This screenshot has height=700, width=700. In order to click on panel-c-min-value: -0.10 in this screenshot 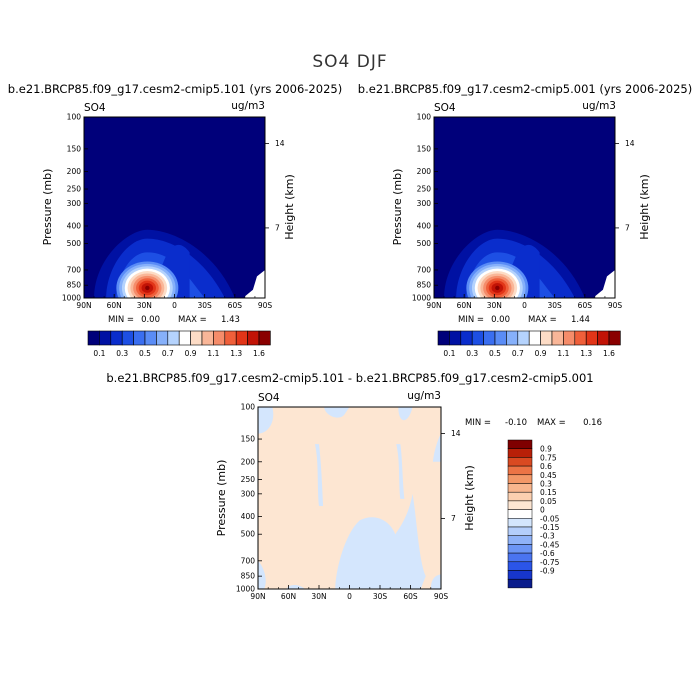, I will do `click(516, 423)`.